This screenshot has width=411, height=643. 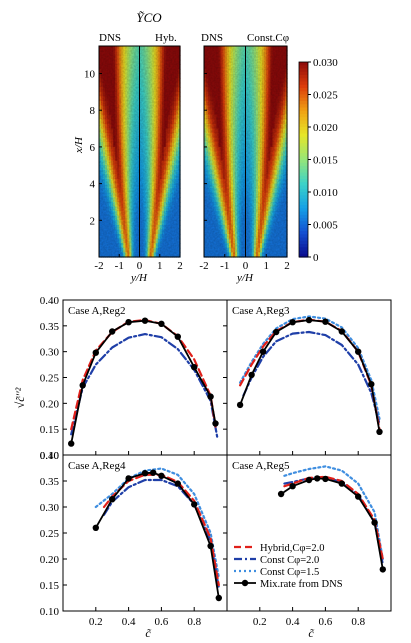 What do you see at coordinates (98, 266) in the screenshot?
I see `heatmap-xtick-label: -2` at bounding box center [98, 266].